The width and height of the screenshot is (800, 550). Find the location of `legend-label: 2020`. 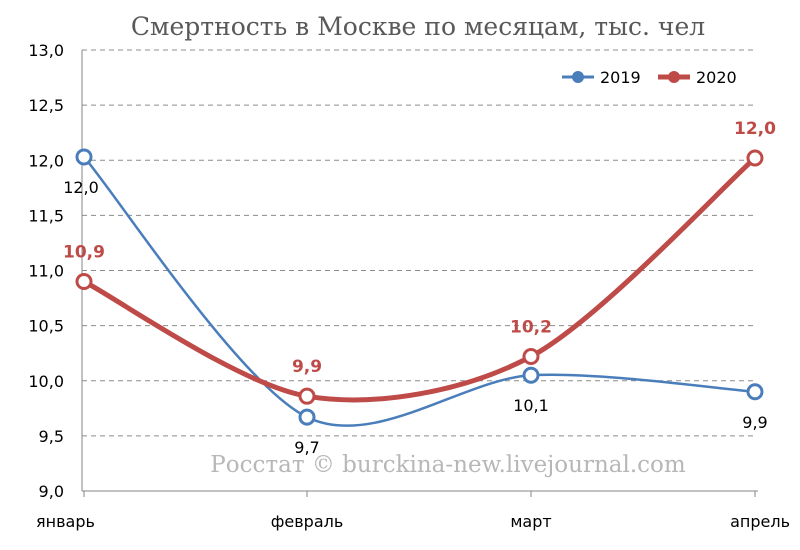

legend-label: 2020 is located at coordinates (716, 77).